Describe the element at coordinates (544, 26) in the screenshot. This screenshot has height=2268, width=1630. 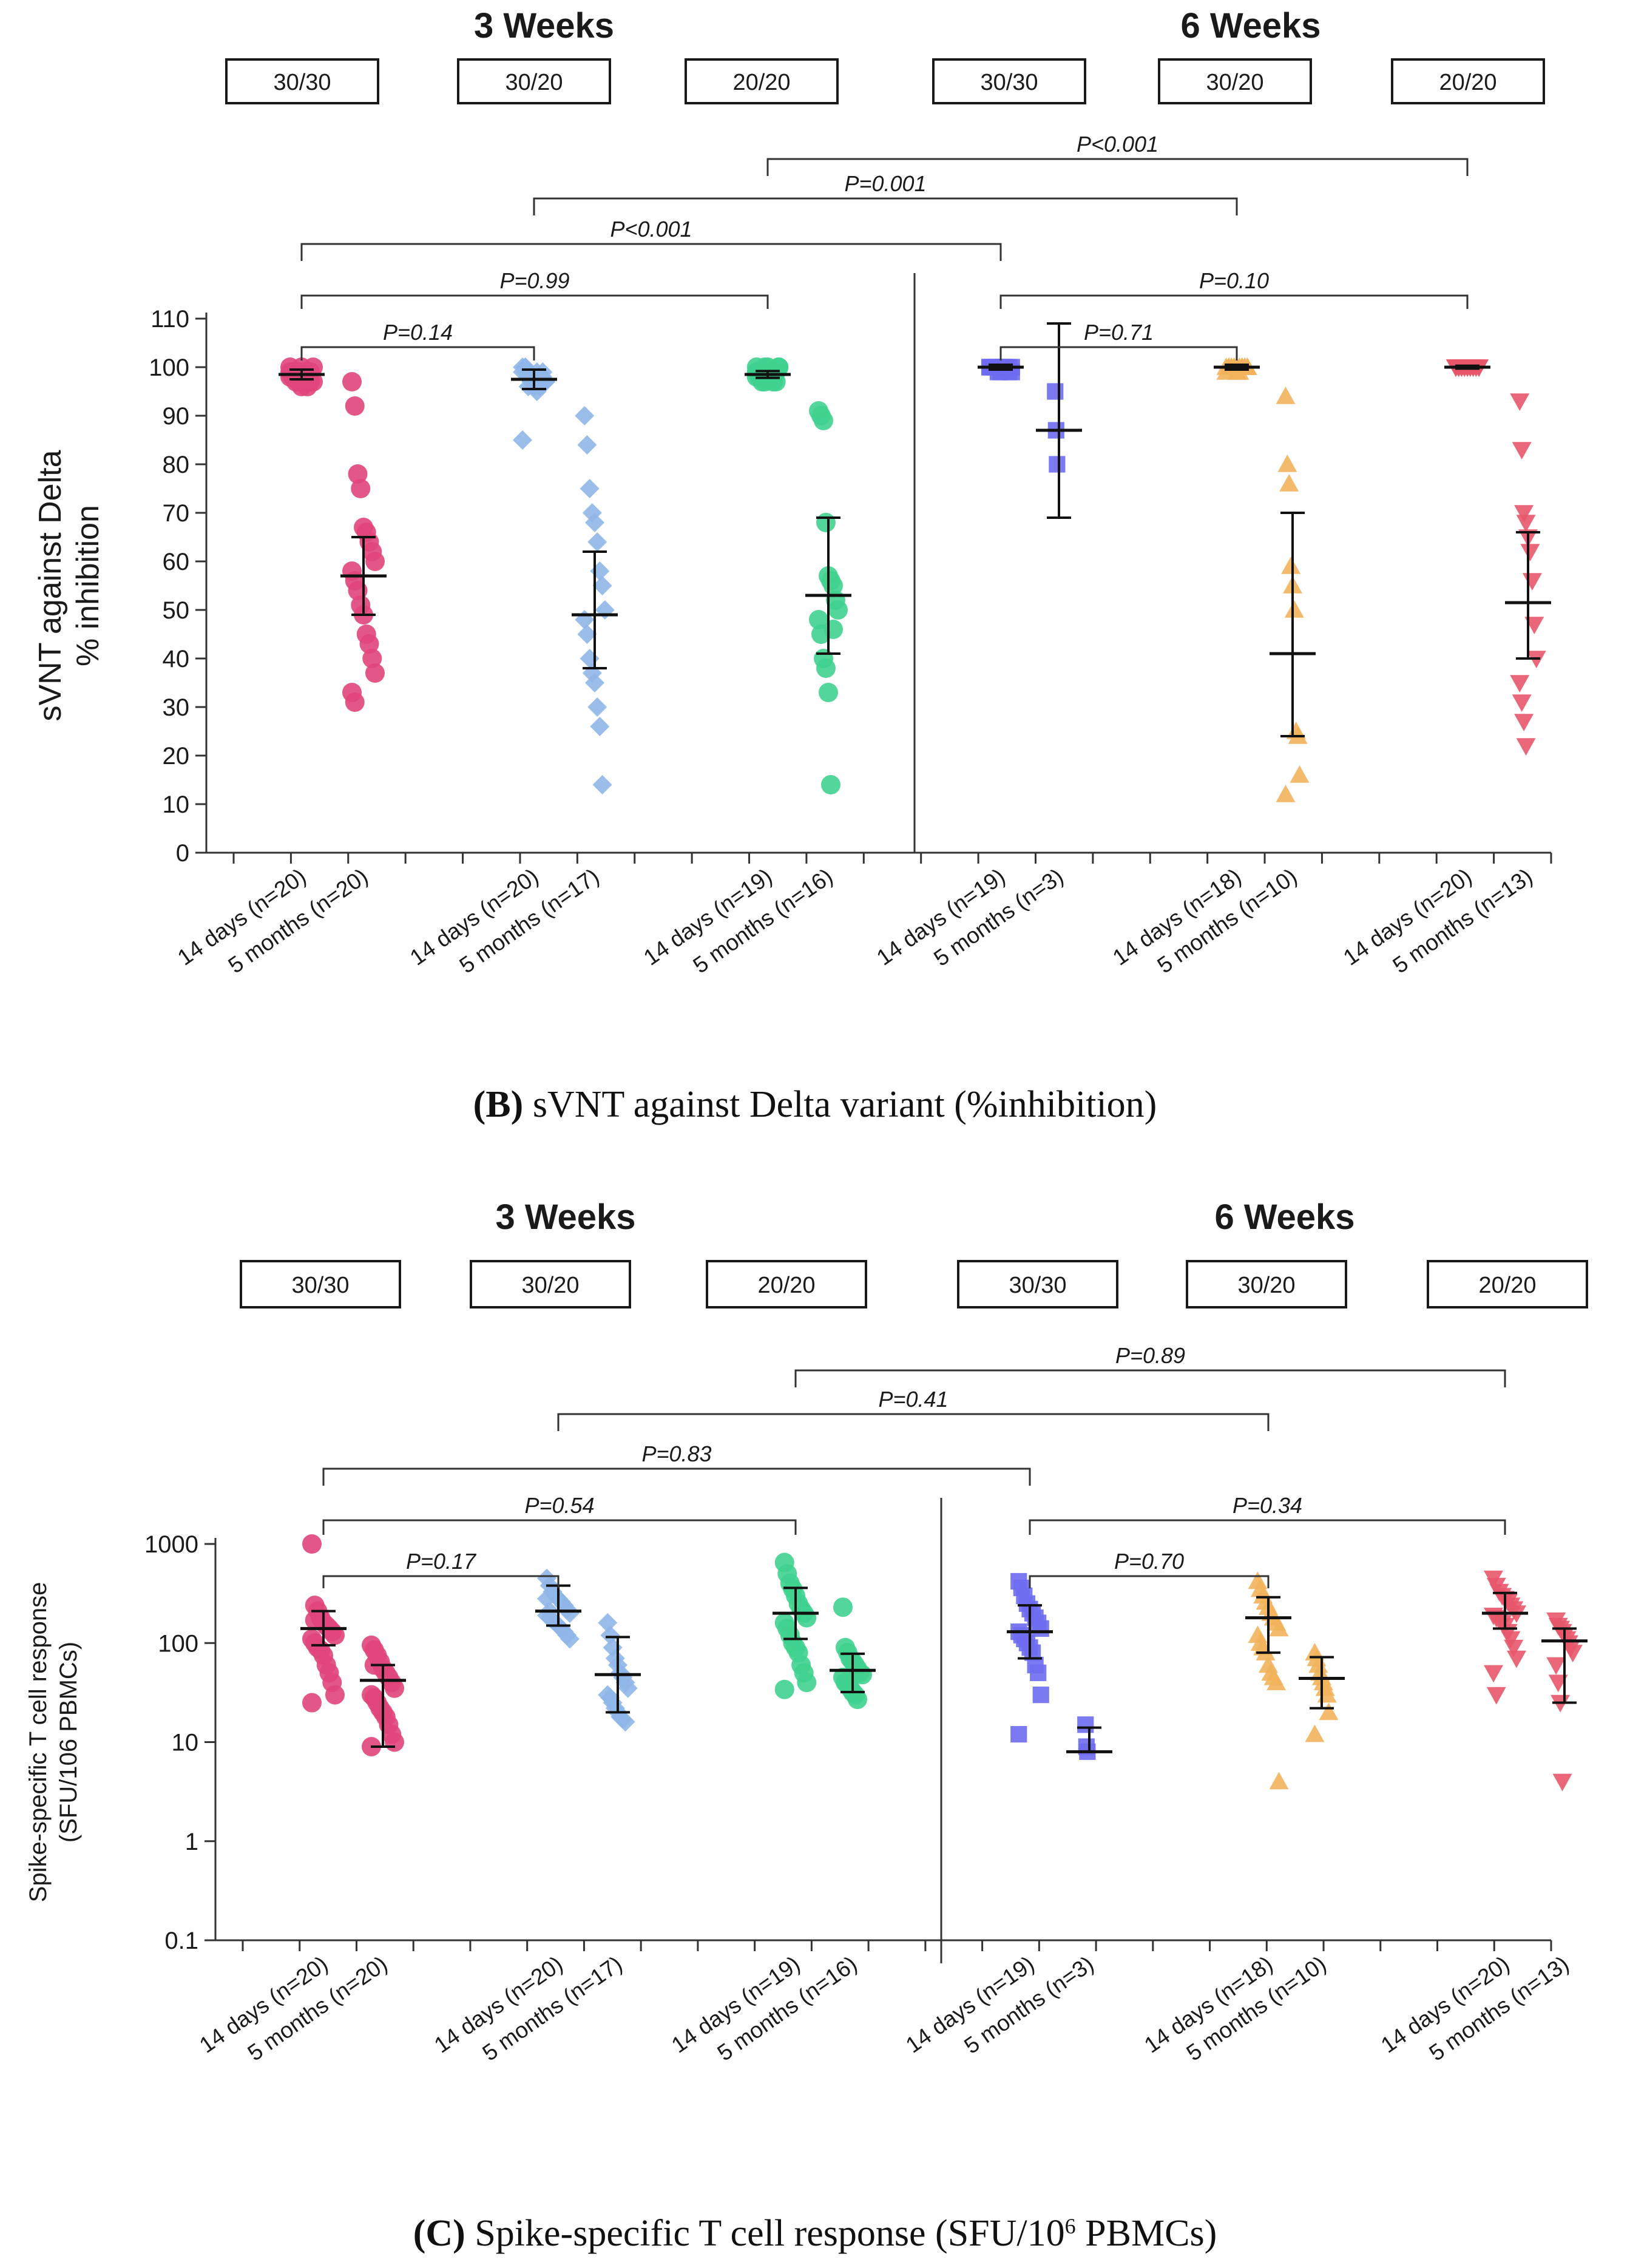
I see `week-title: 3 Weeks` at that location.